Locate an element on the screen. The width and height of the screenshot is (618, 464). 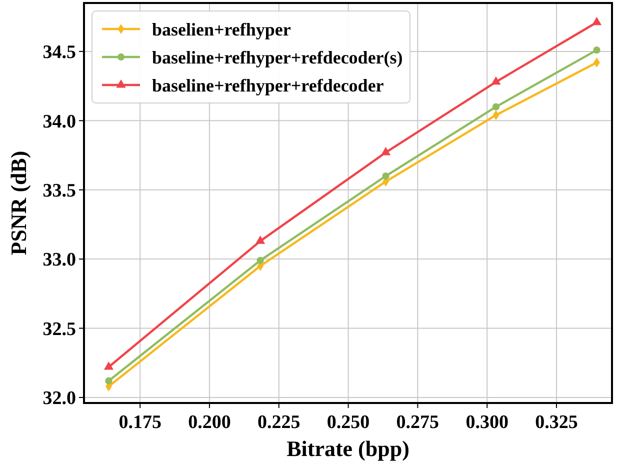
x-tick-label: 0.200 is located at coordinates (209, 422).